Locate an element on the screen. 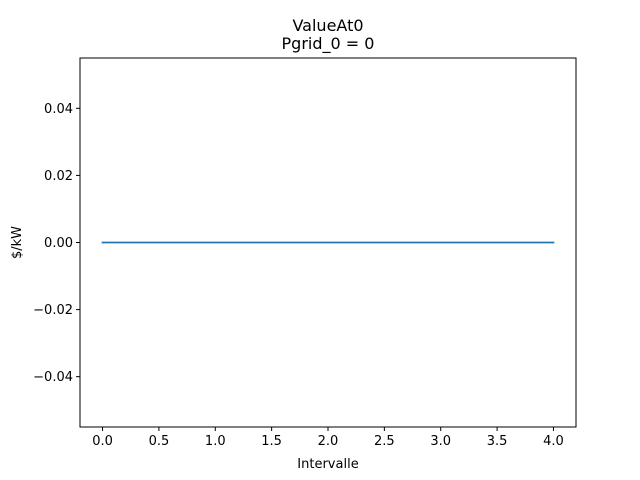  y-tick-label: 0.00 is located at coordinates (58, 243).